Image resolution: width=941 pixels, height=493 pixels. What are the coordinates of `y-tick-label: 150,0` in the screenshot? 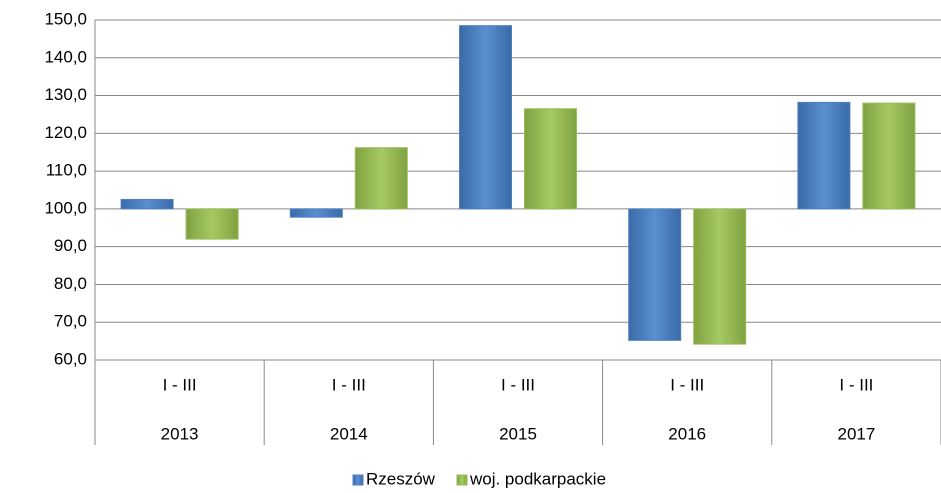 It's located at (65, 18).